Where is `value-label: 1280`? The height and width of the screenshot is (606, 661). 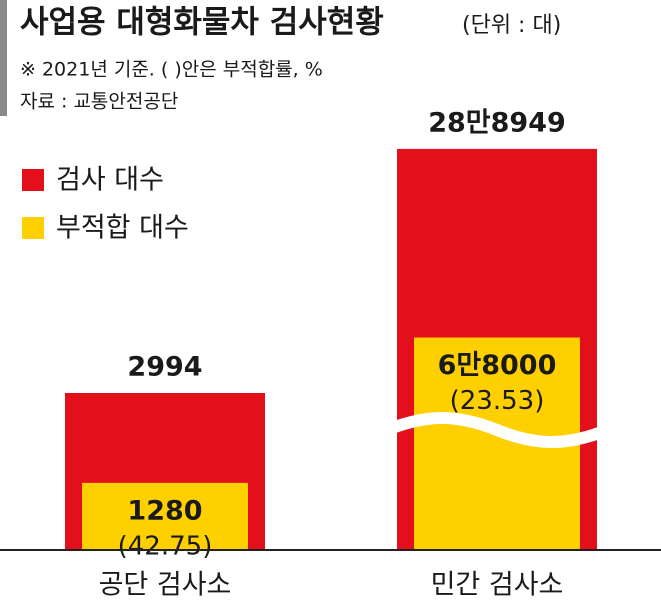
value-label: 1280 is located at coordinates (164, 510).